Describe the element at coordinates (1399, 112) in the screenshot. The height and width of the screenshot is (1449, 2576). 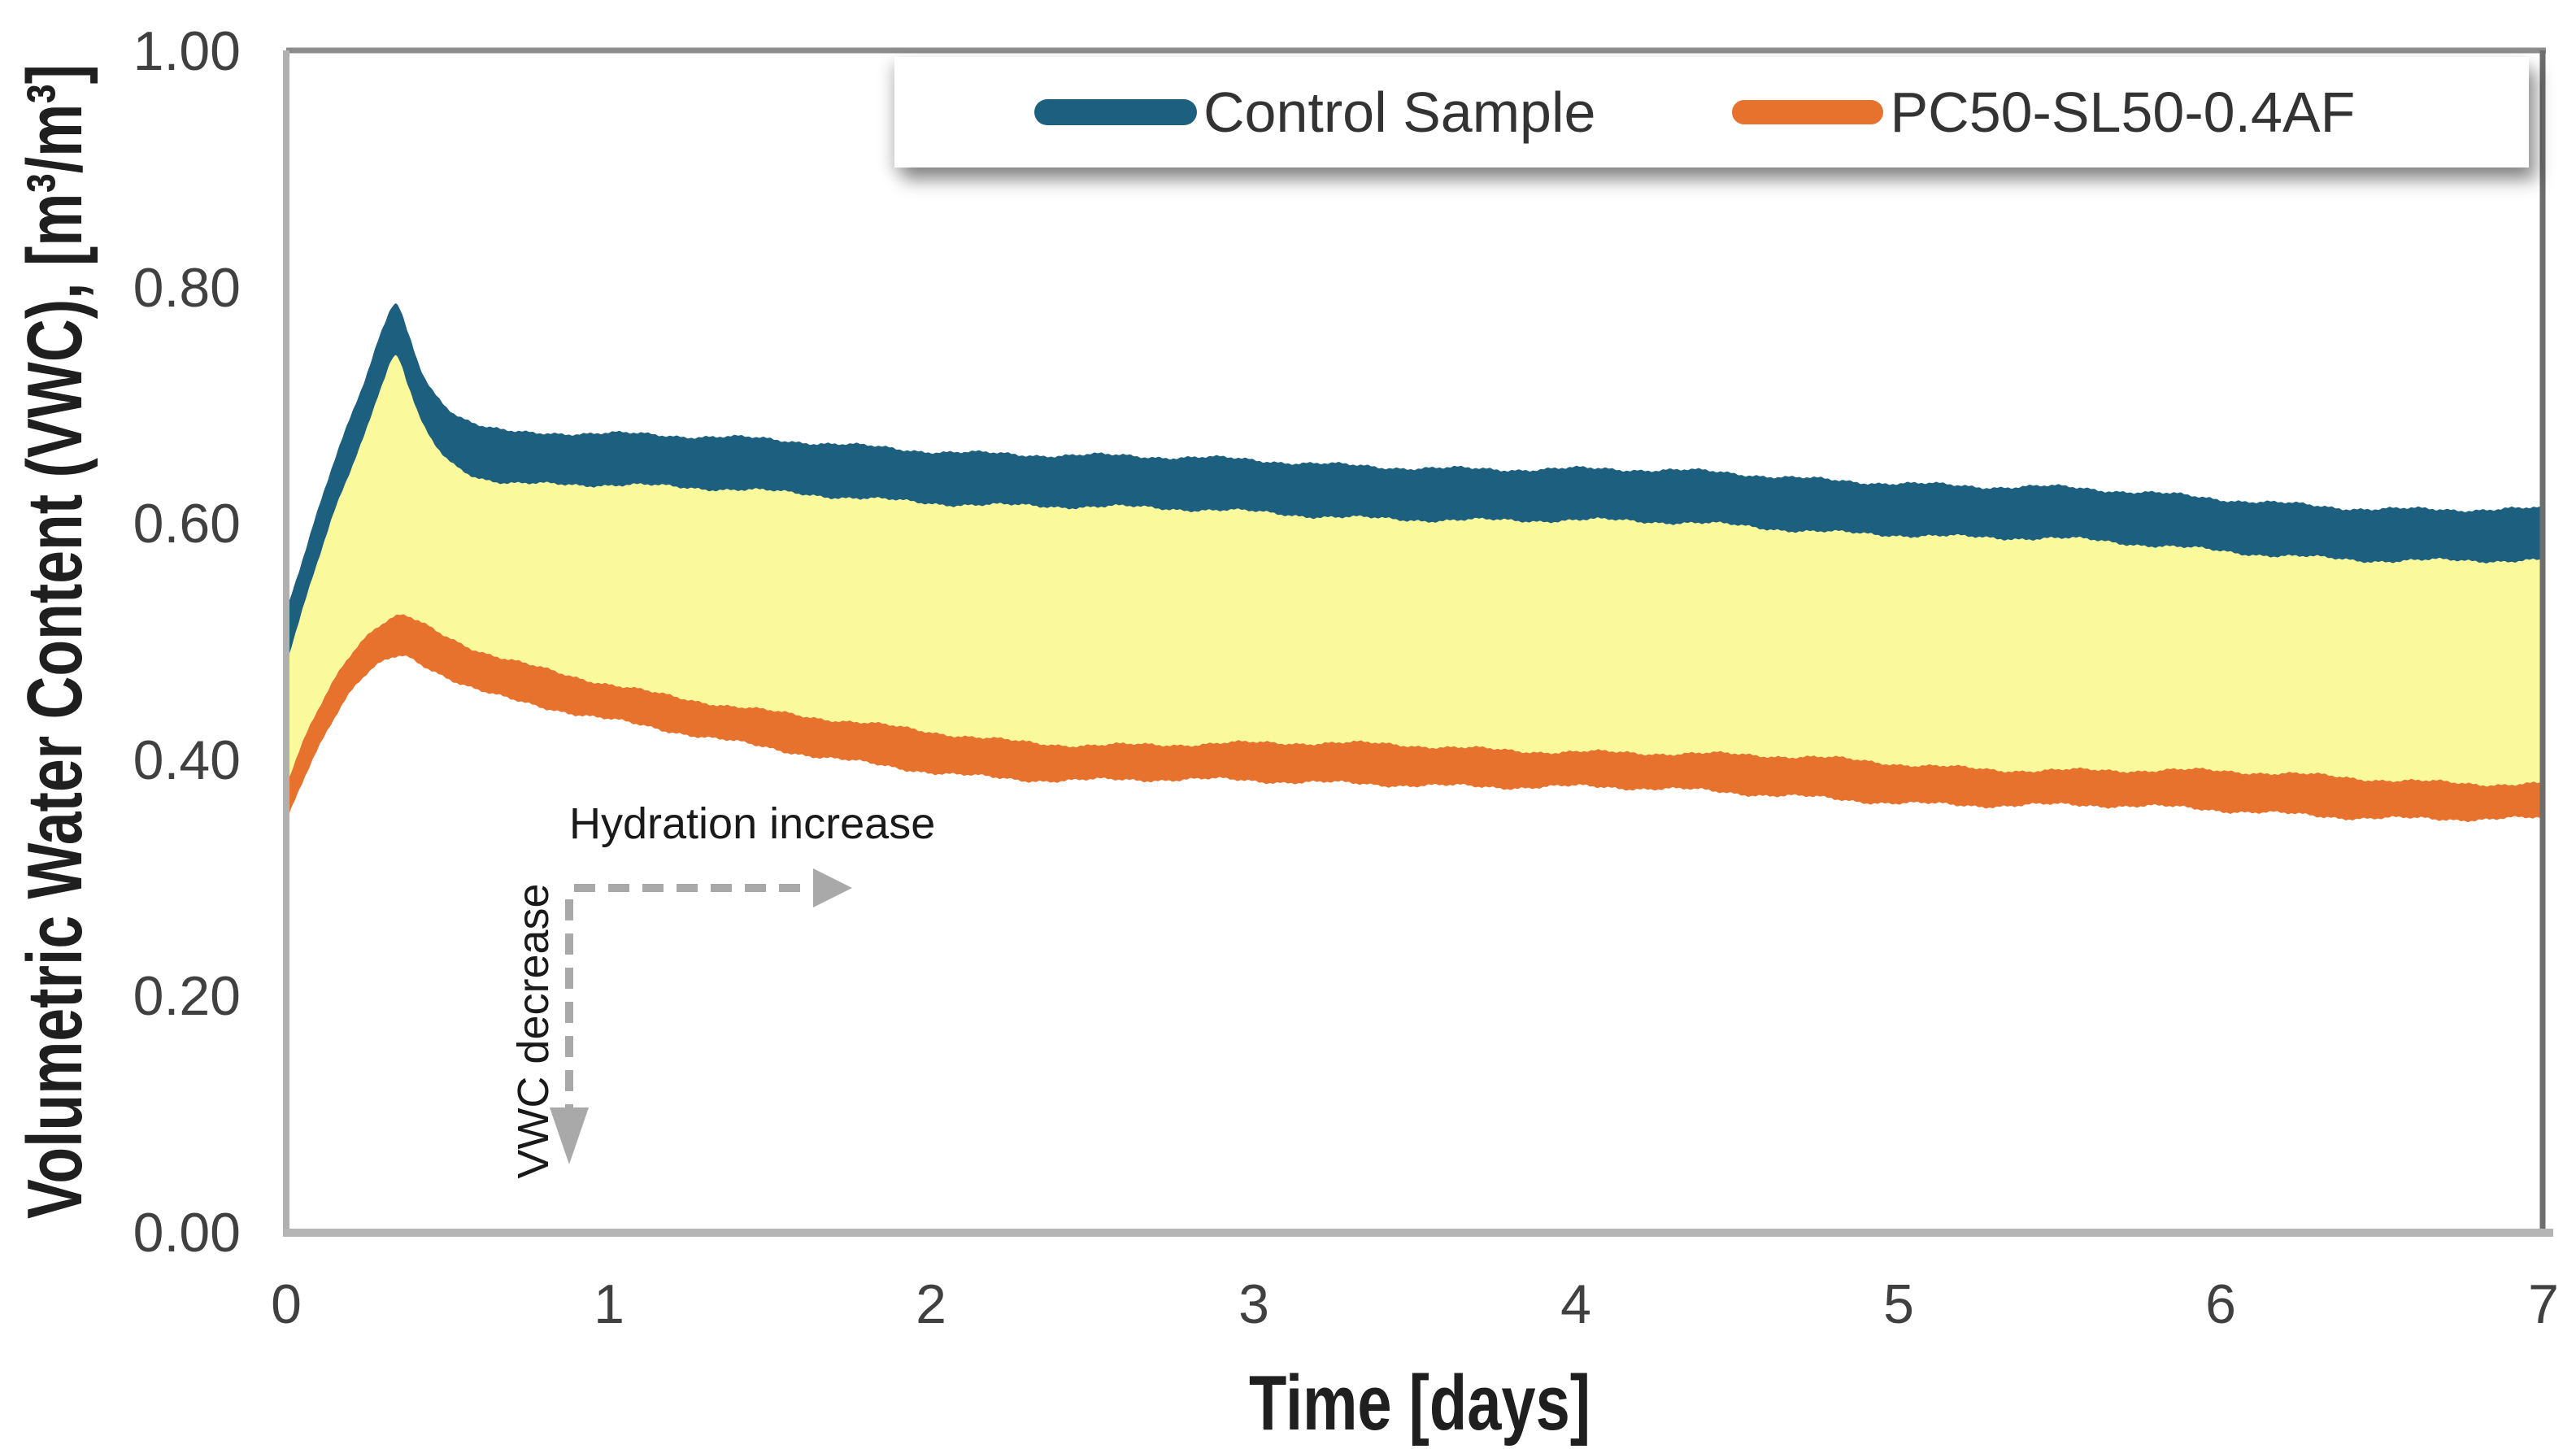
I see `legend-label-control-sample: Control Sample` at that location.